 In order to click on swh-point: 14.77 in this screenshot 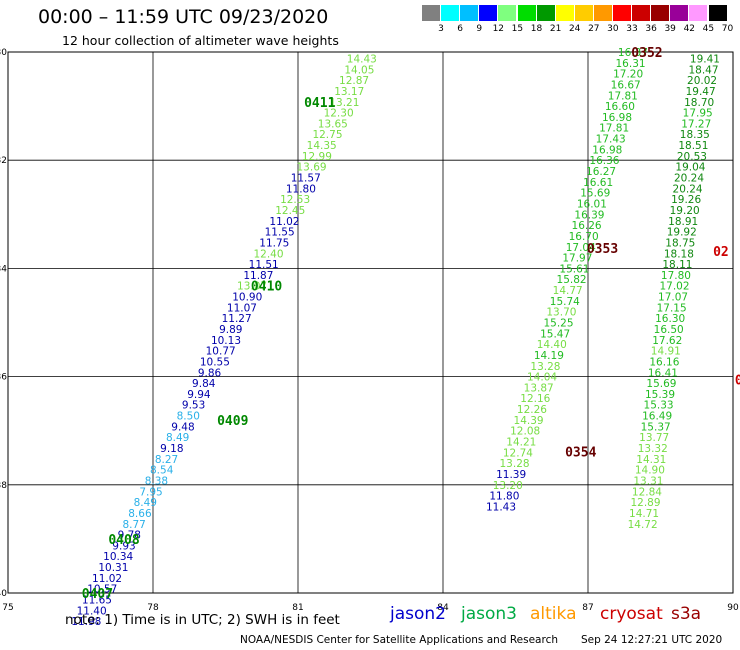, I will do `click(568, 291)`.